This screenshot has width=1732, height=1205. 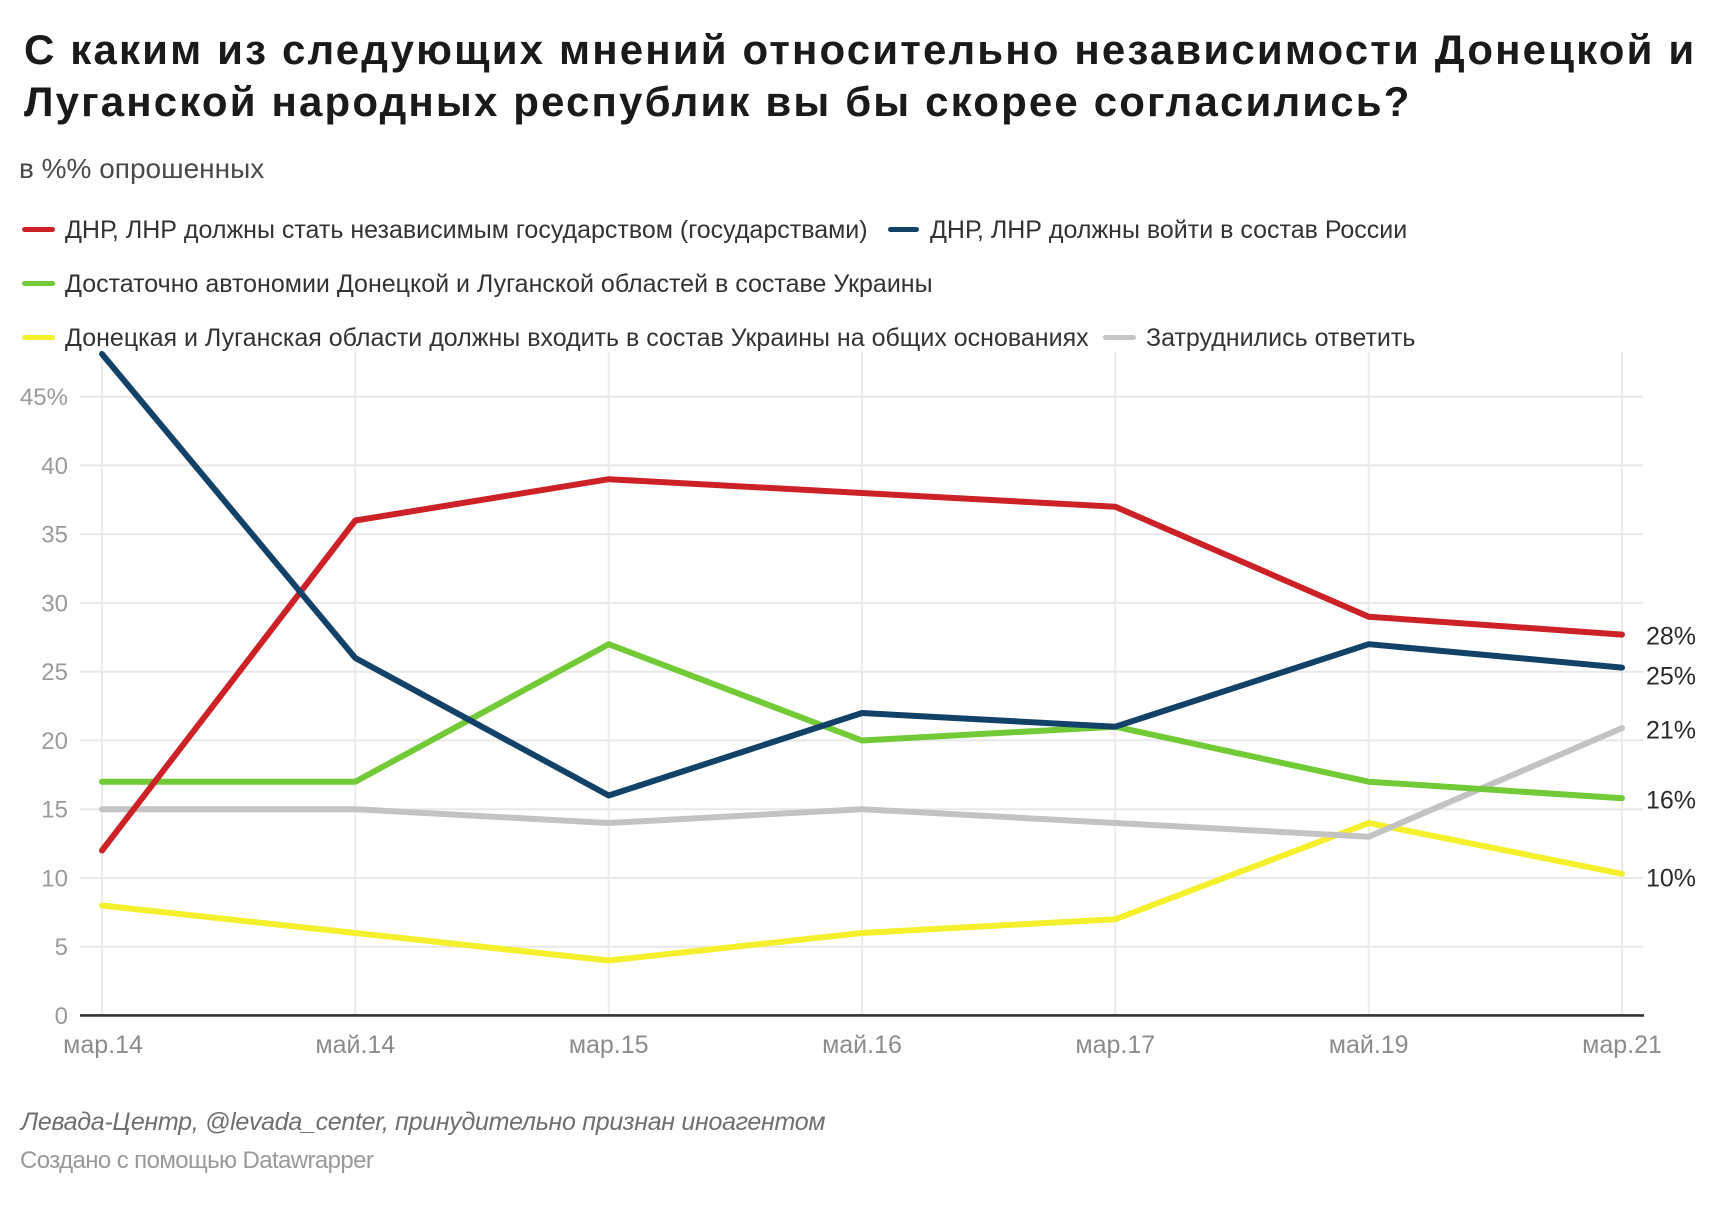 What do you see at coordinates (1671, 731) in the screenshot?
I see `svg-text: 21%` at bounding box center [1671, 731].